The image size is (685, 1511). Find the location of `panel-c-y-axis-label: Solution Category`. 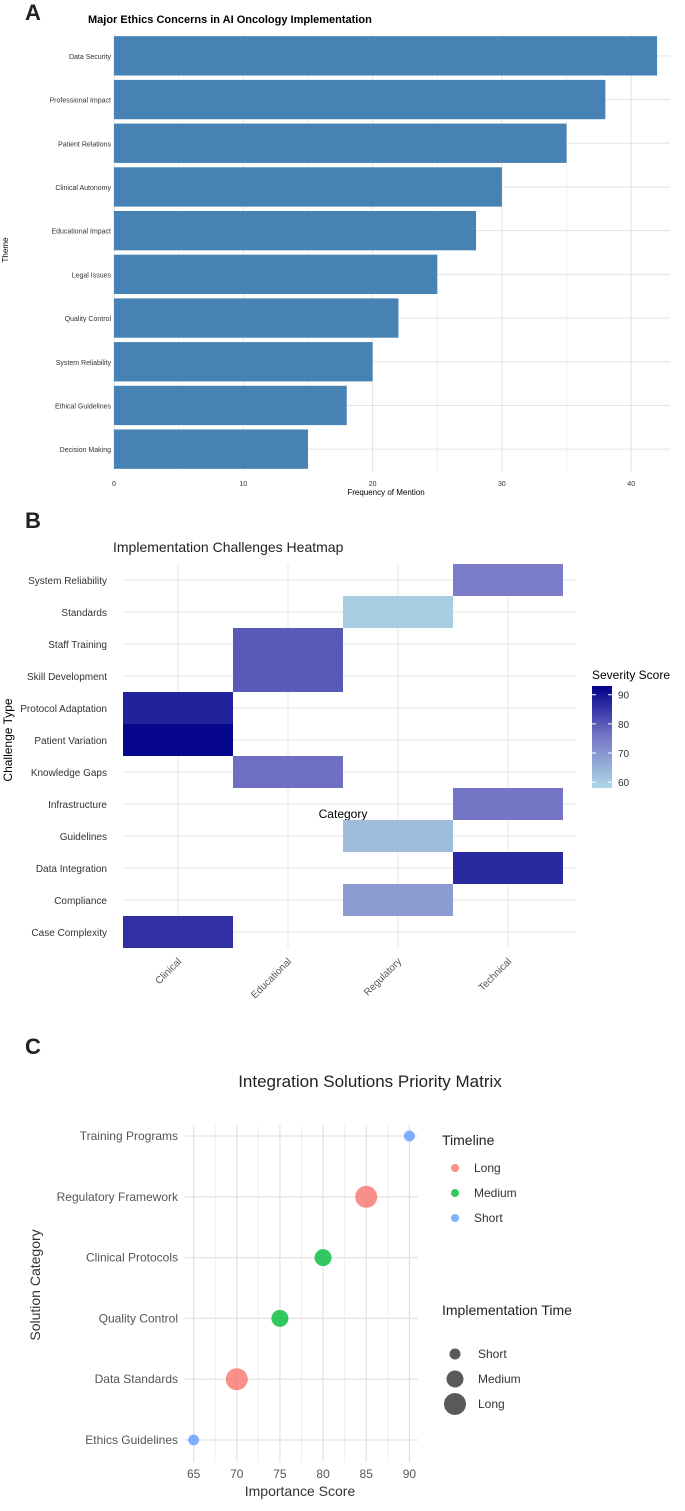

panel-c-y-axis-label: Solution Category is located at coordinates (35, 1284).